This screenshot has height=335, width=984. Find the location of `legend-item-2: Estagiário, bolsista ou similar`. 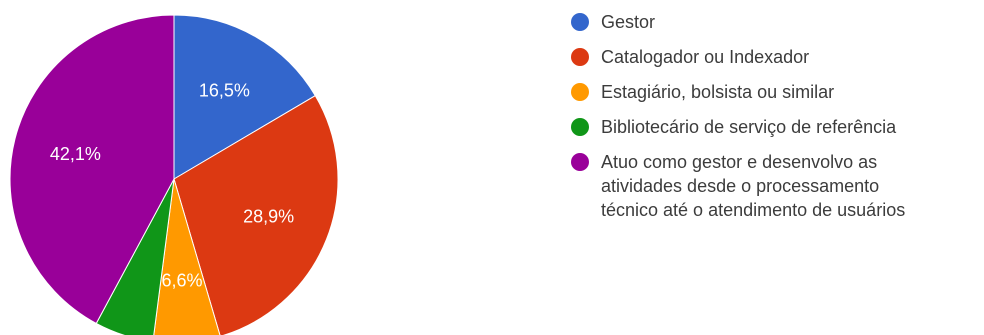

legend-item-2: Estagiário, bolsista ou similar is located at coordinates (702, 92).